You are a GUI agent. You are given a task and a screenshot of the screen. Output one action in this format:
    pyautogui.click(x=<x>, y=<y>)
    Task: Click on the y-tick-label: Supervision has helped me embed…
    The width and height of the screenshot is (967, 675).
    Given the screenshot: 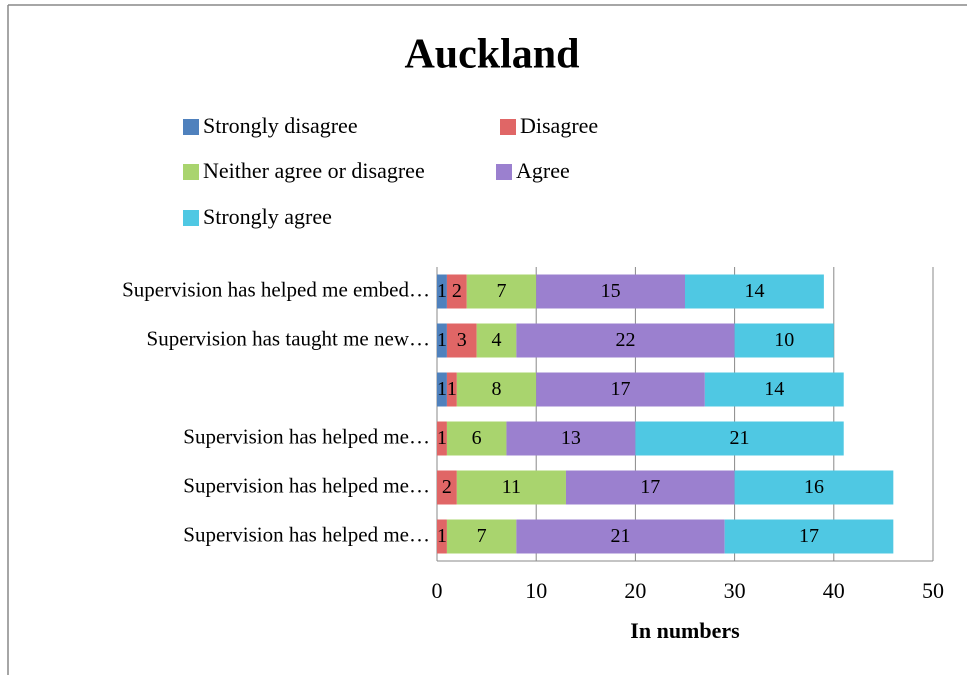 What is the action you would take?
    pyautogui.click(x=276, y=289)
    